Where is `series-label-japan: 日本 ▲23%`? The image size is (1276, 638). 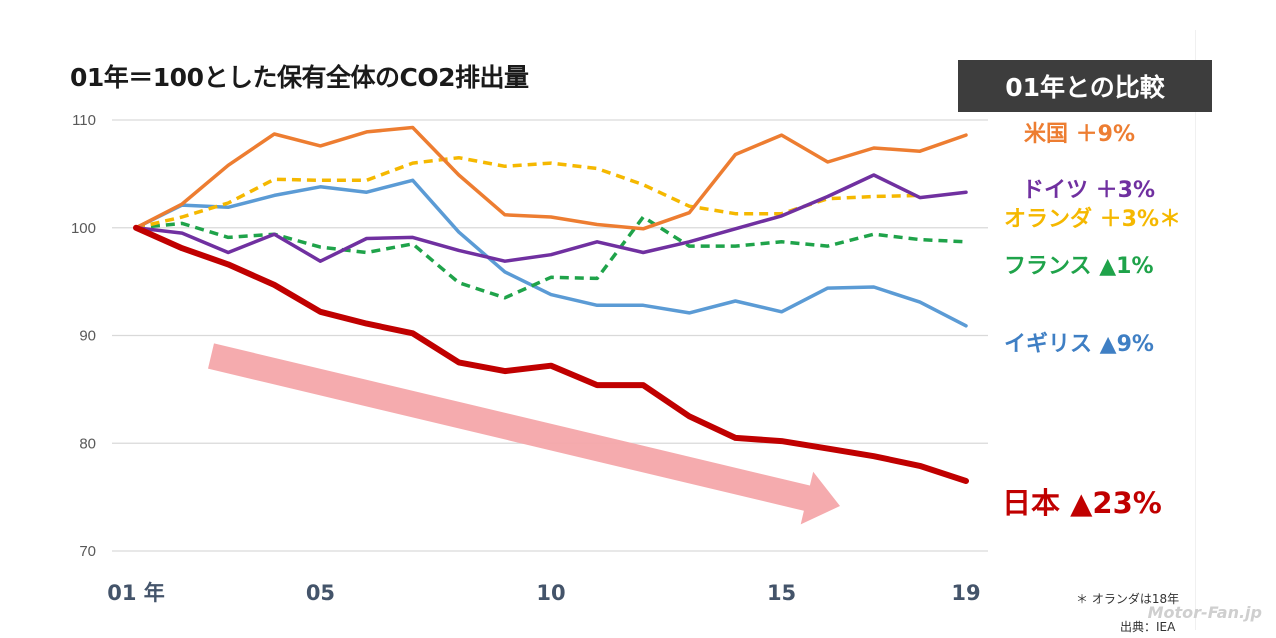 series-label-japan: 日本 ▲23% is located at coordinates (1082, 503).